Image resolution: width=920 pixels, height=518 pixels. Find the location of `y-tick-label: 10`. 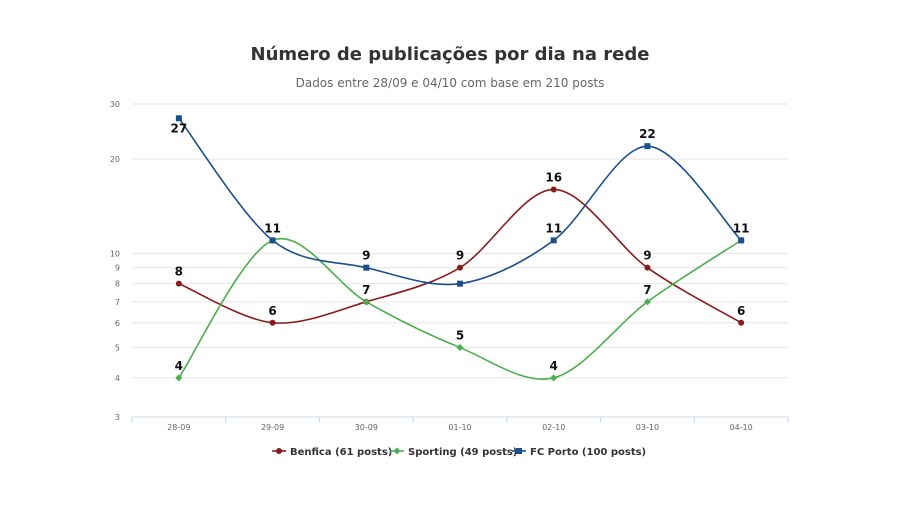

y-tick-label: 10 is located at coordinates (115, 253).